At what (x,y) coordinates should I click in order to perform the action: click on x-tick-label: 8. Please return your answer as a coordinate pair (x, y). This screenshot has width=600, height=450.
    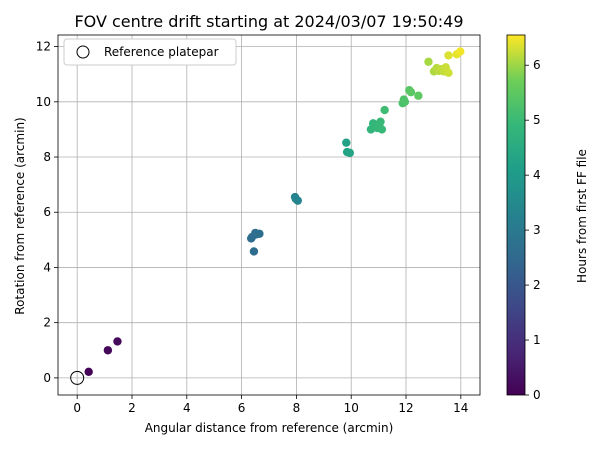
    Looking at the image, I should click on (297, 408).